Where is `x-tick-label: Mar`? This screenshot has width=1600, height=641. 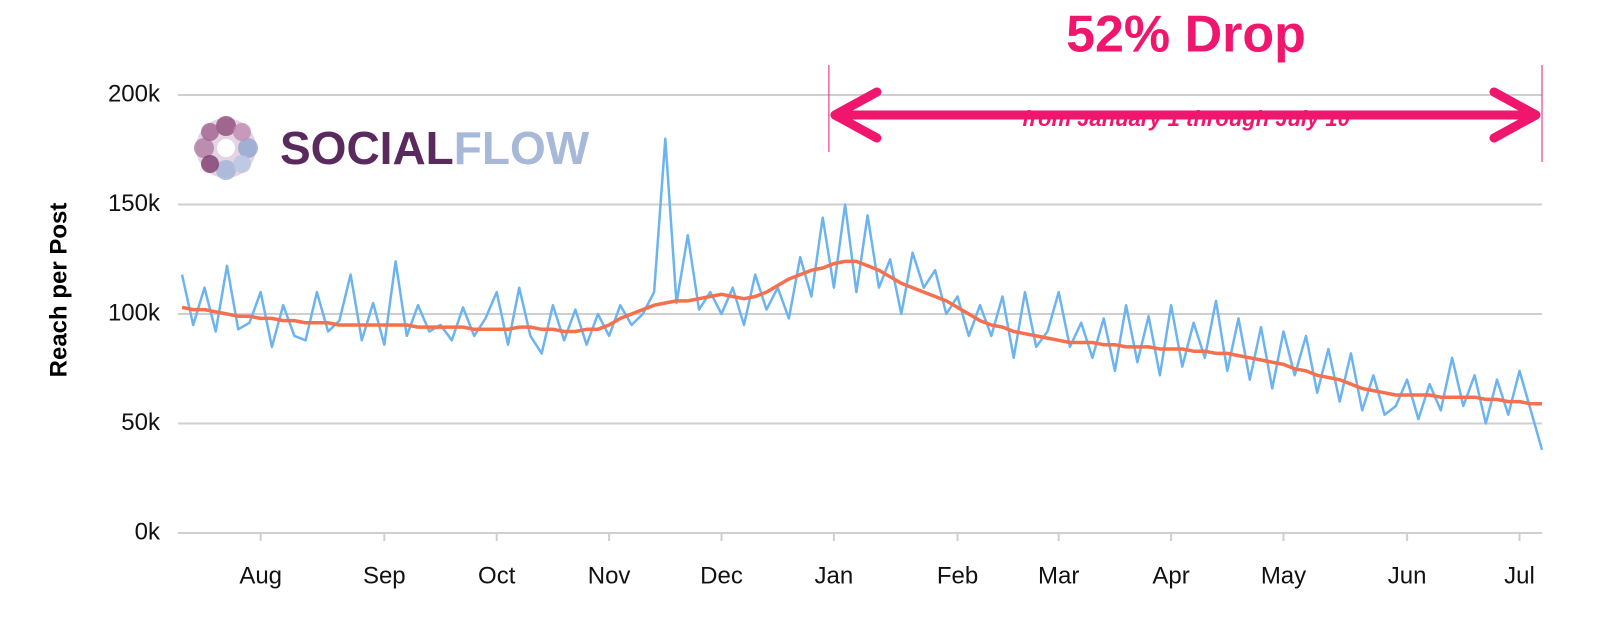 x-tick-label: Mar is located at coordinates (1058, 575).